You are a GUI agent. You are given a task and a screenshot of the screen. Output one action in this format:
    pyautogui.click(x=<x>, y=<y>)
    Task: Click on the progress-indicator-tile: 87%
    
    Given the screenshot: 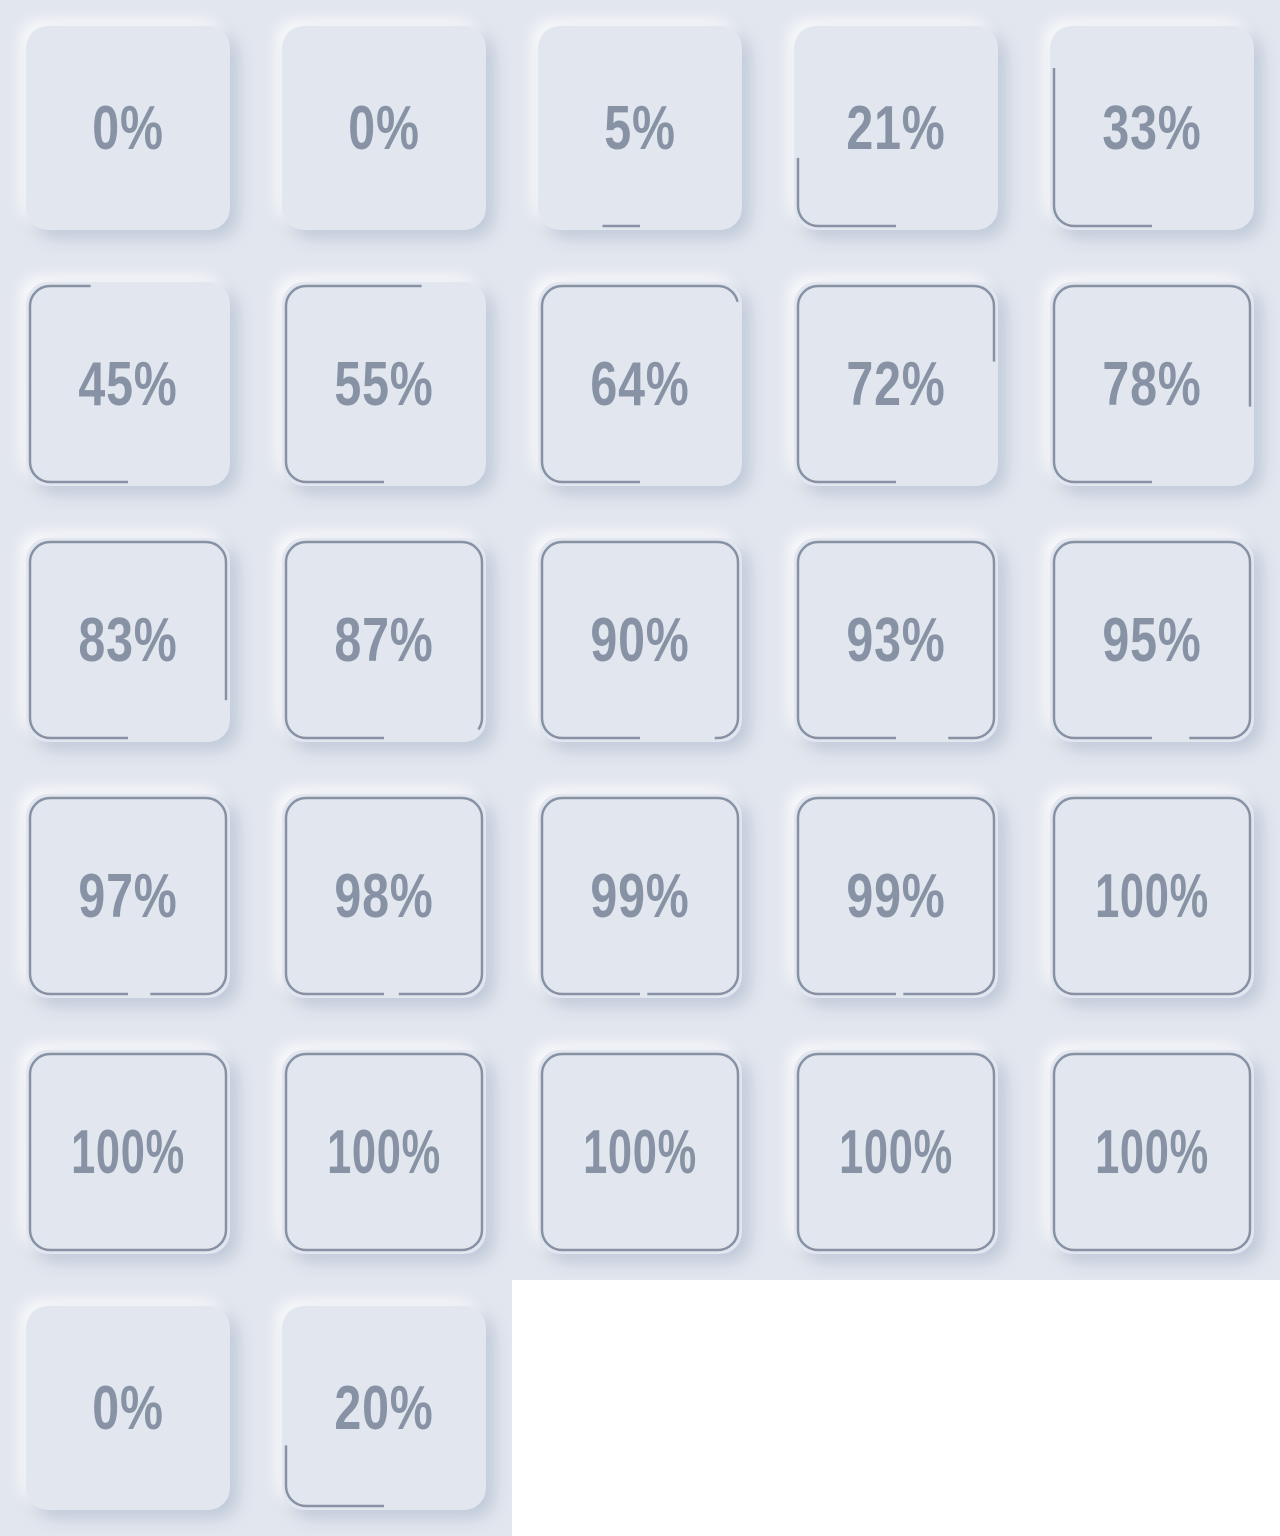 What is the action you would take?
    pyautogui.click(x=384, y=640)
    